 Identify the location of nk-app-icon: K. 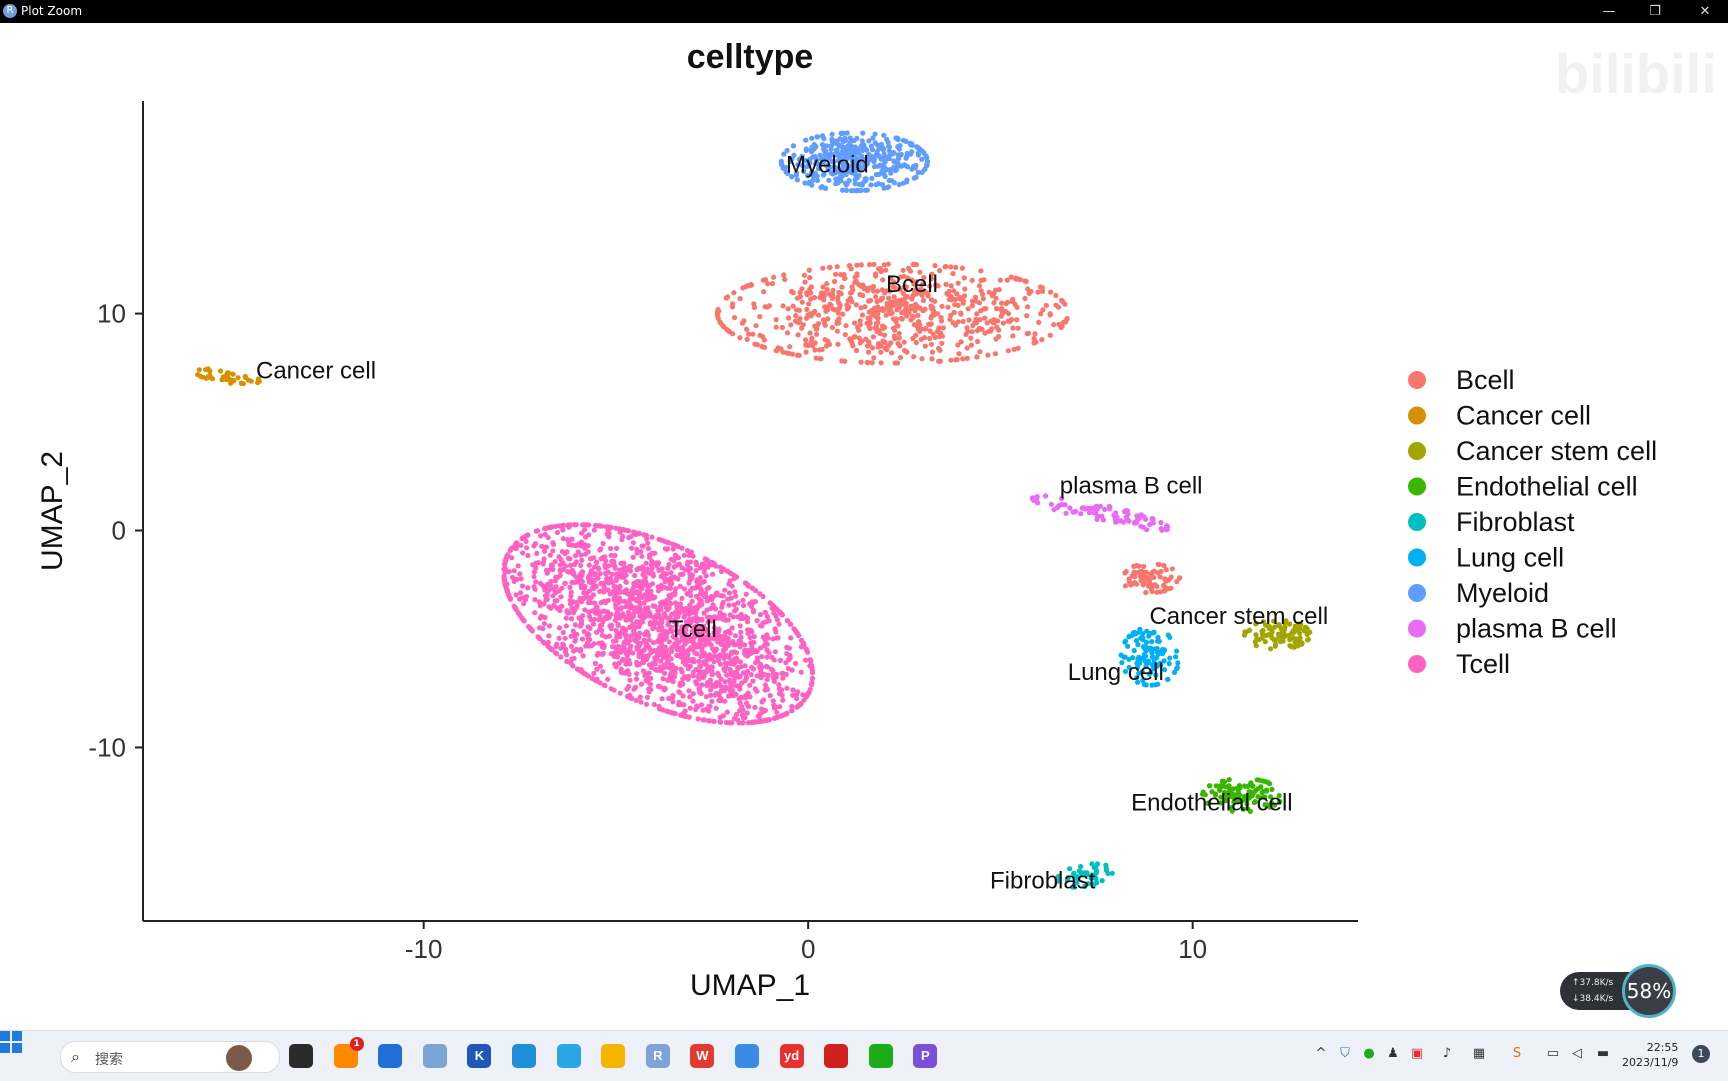
(479, 1056).